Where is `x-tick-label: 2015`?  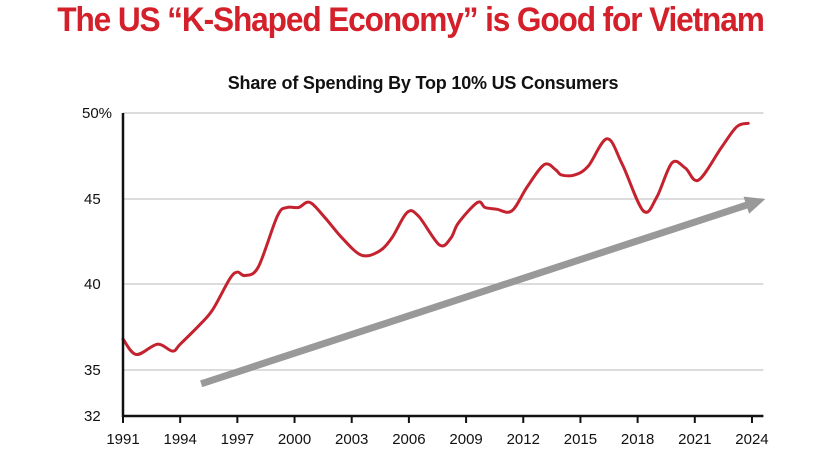
x-tick-label: 2015 is located at coordinates (580, 439).